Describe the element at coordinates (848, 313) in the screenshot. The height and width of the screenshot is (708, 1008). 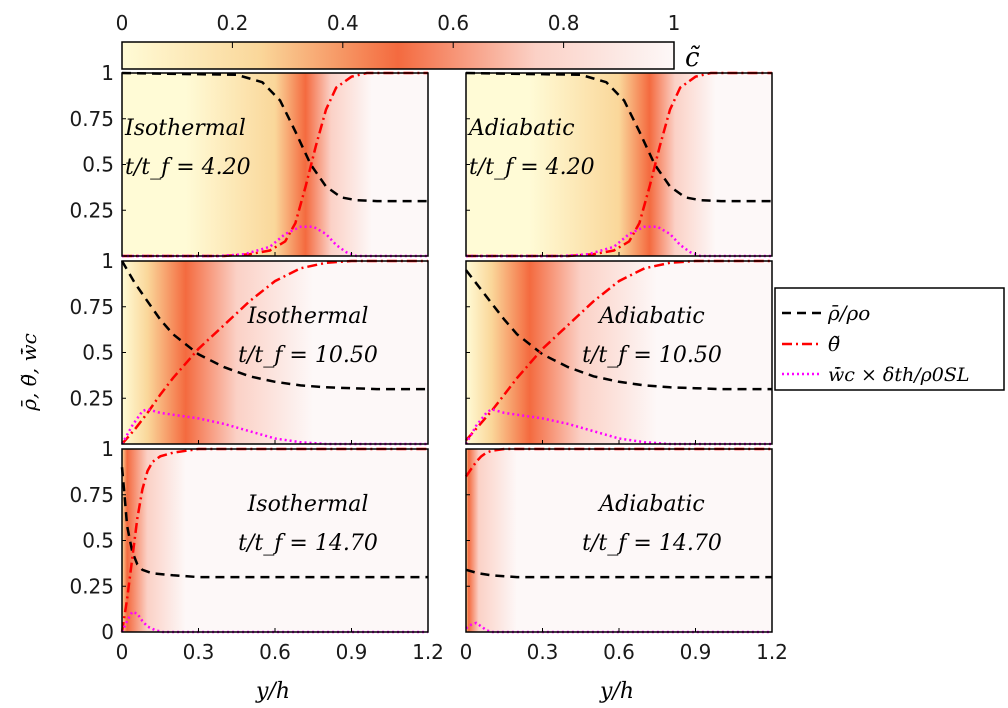
I see `legend-label-rho: ρ̄/ρo` at that location.